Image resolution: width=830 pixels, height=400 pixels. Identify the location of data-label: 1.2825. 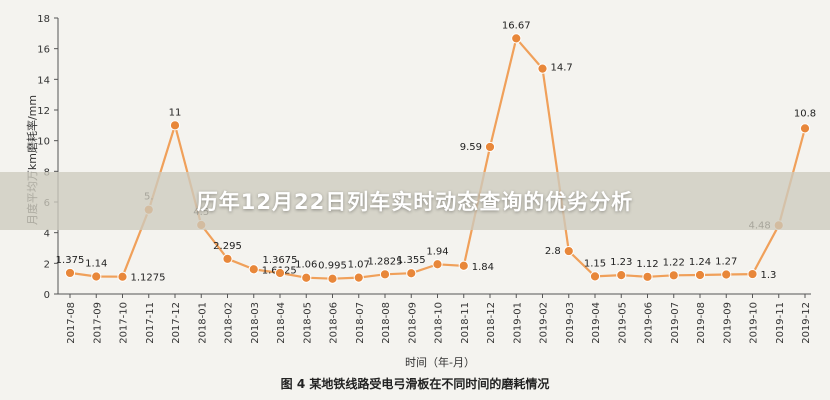
(385, 261).